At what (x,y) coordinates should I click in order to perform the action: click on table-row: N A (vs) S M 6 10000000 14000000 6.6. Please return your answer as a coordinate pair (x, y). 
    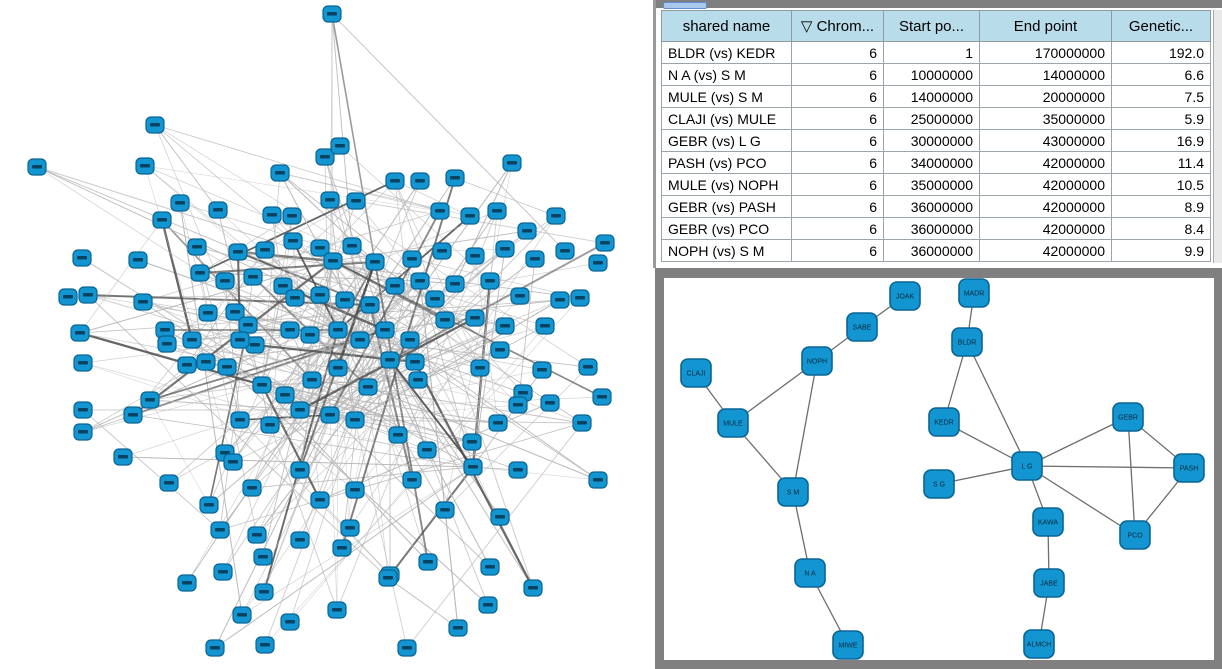
    Looking at the image, I should click on (936, 74).